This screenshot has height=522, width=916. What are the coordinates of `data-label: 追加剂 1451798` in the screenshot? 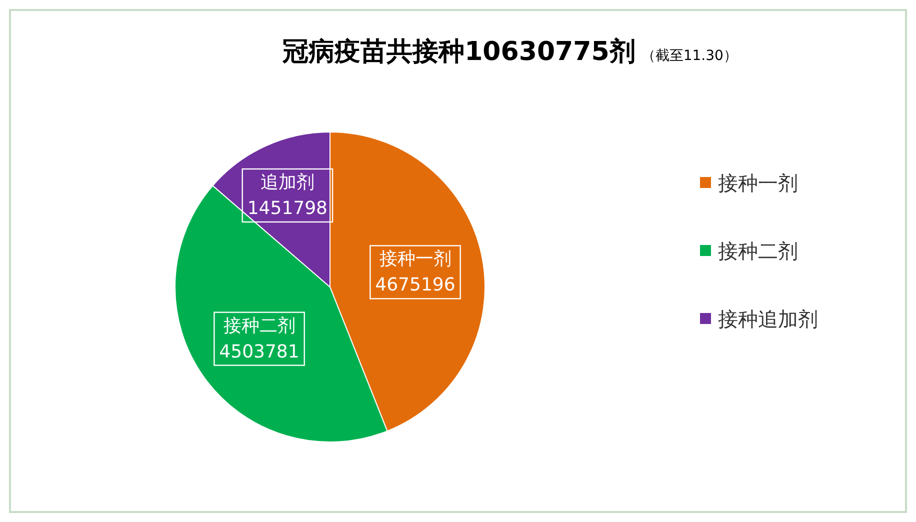 It's located at (287, 195).